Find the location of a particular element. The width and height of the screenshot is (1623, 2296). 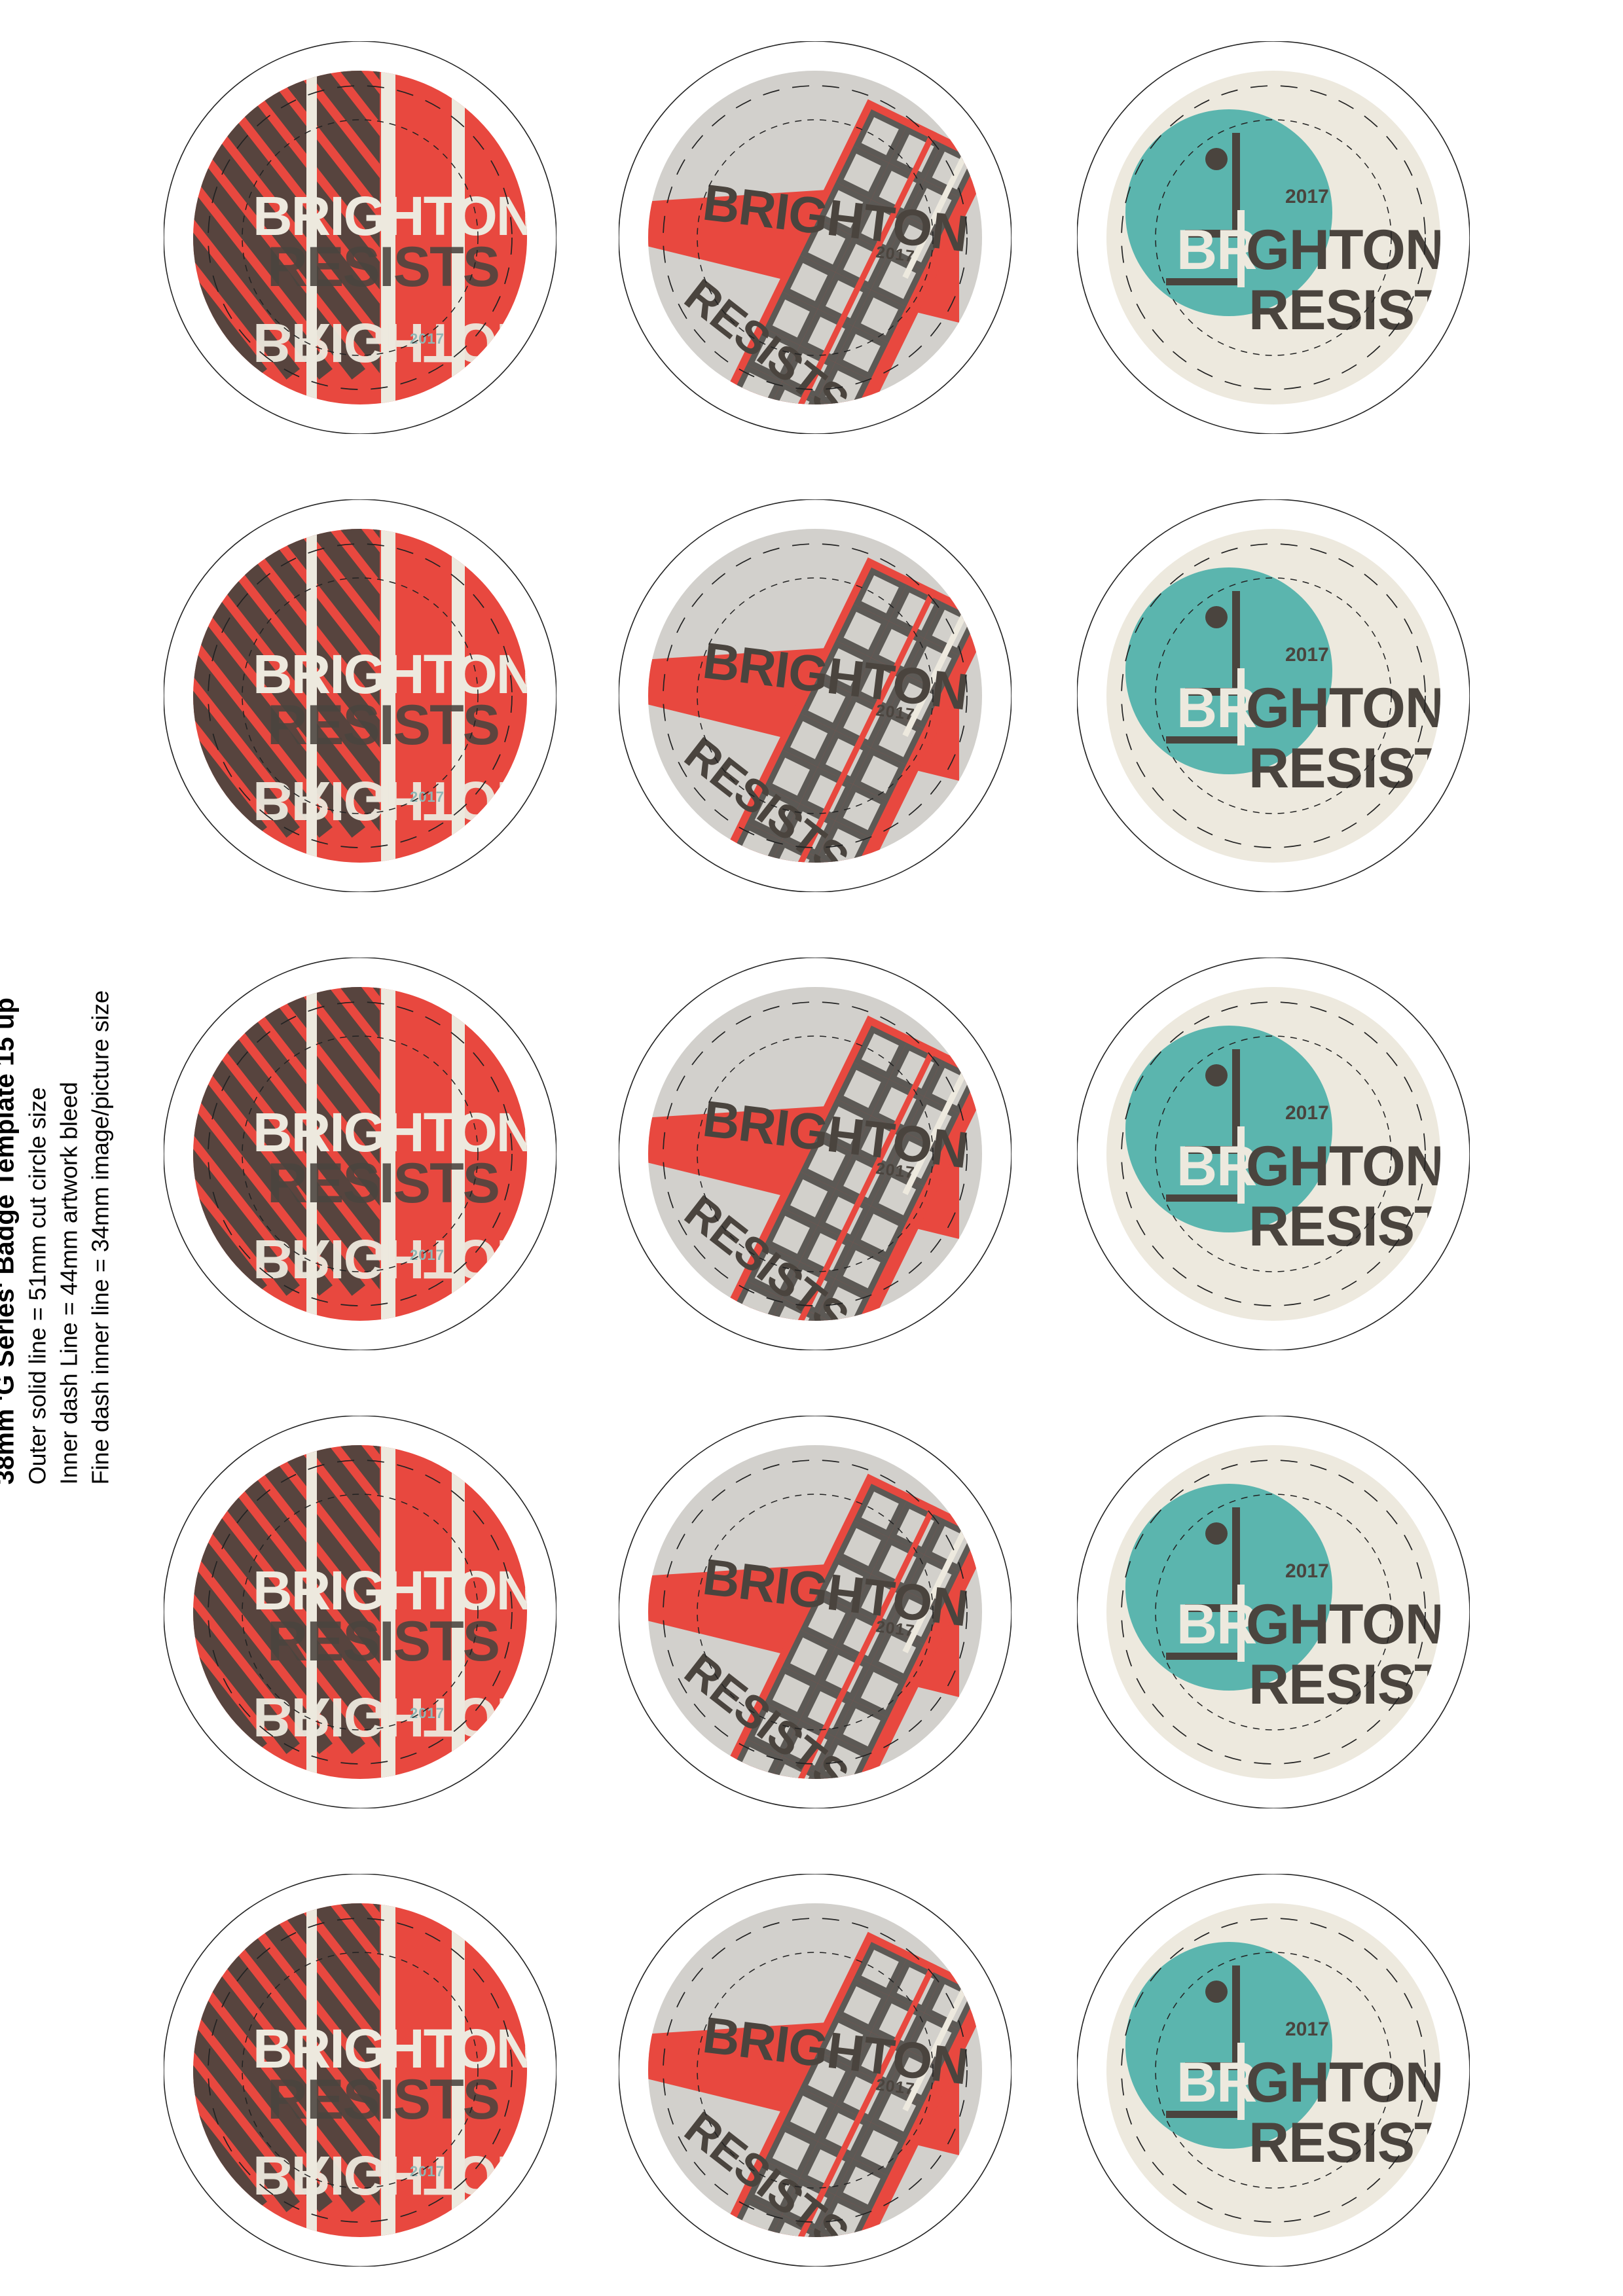

badge-teal-r1c3: BR GHTON RESISTS 2017 is located at coordinates (1273, 237).